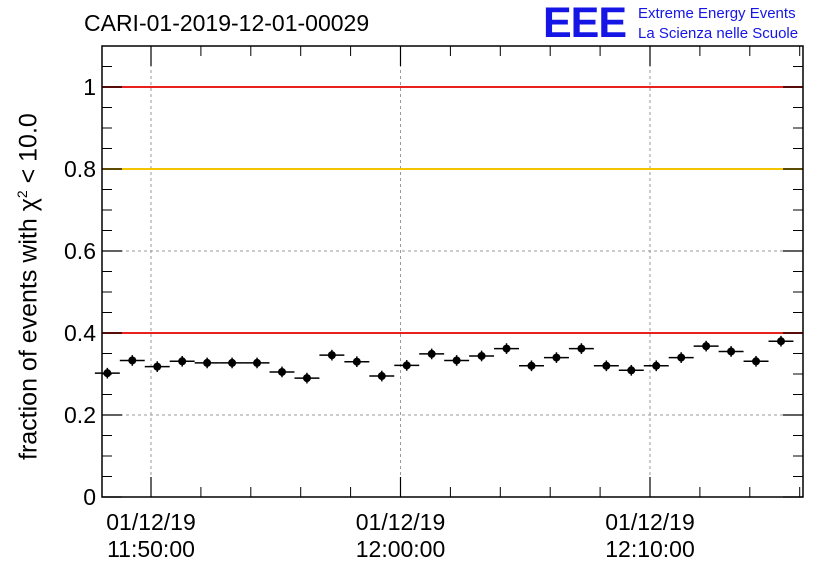 This screenshot has height=572, width=836. Describe the element at coordinates (89, 497) in the screenshot. I see `y-tick-label: 0` at that location.